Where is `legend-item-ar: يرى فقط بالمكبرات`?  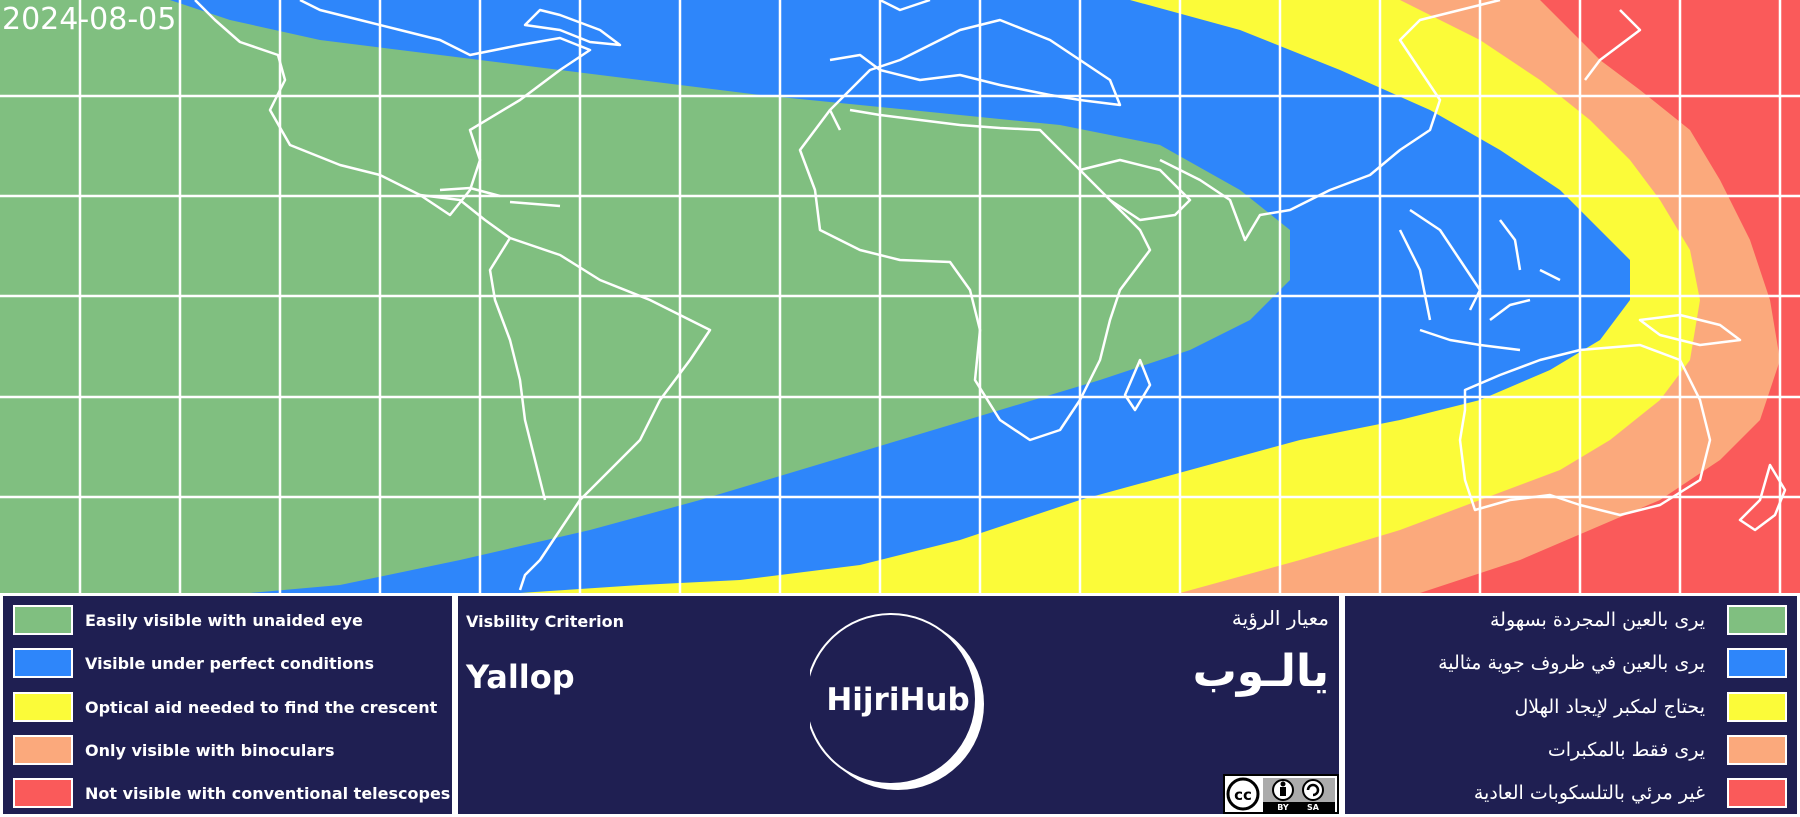 legend-item-ar: يرى فقط بالمكبرات is located at coordinates (1667, 750).